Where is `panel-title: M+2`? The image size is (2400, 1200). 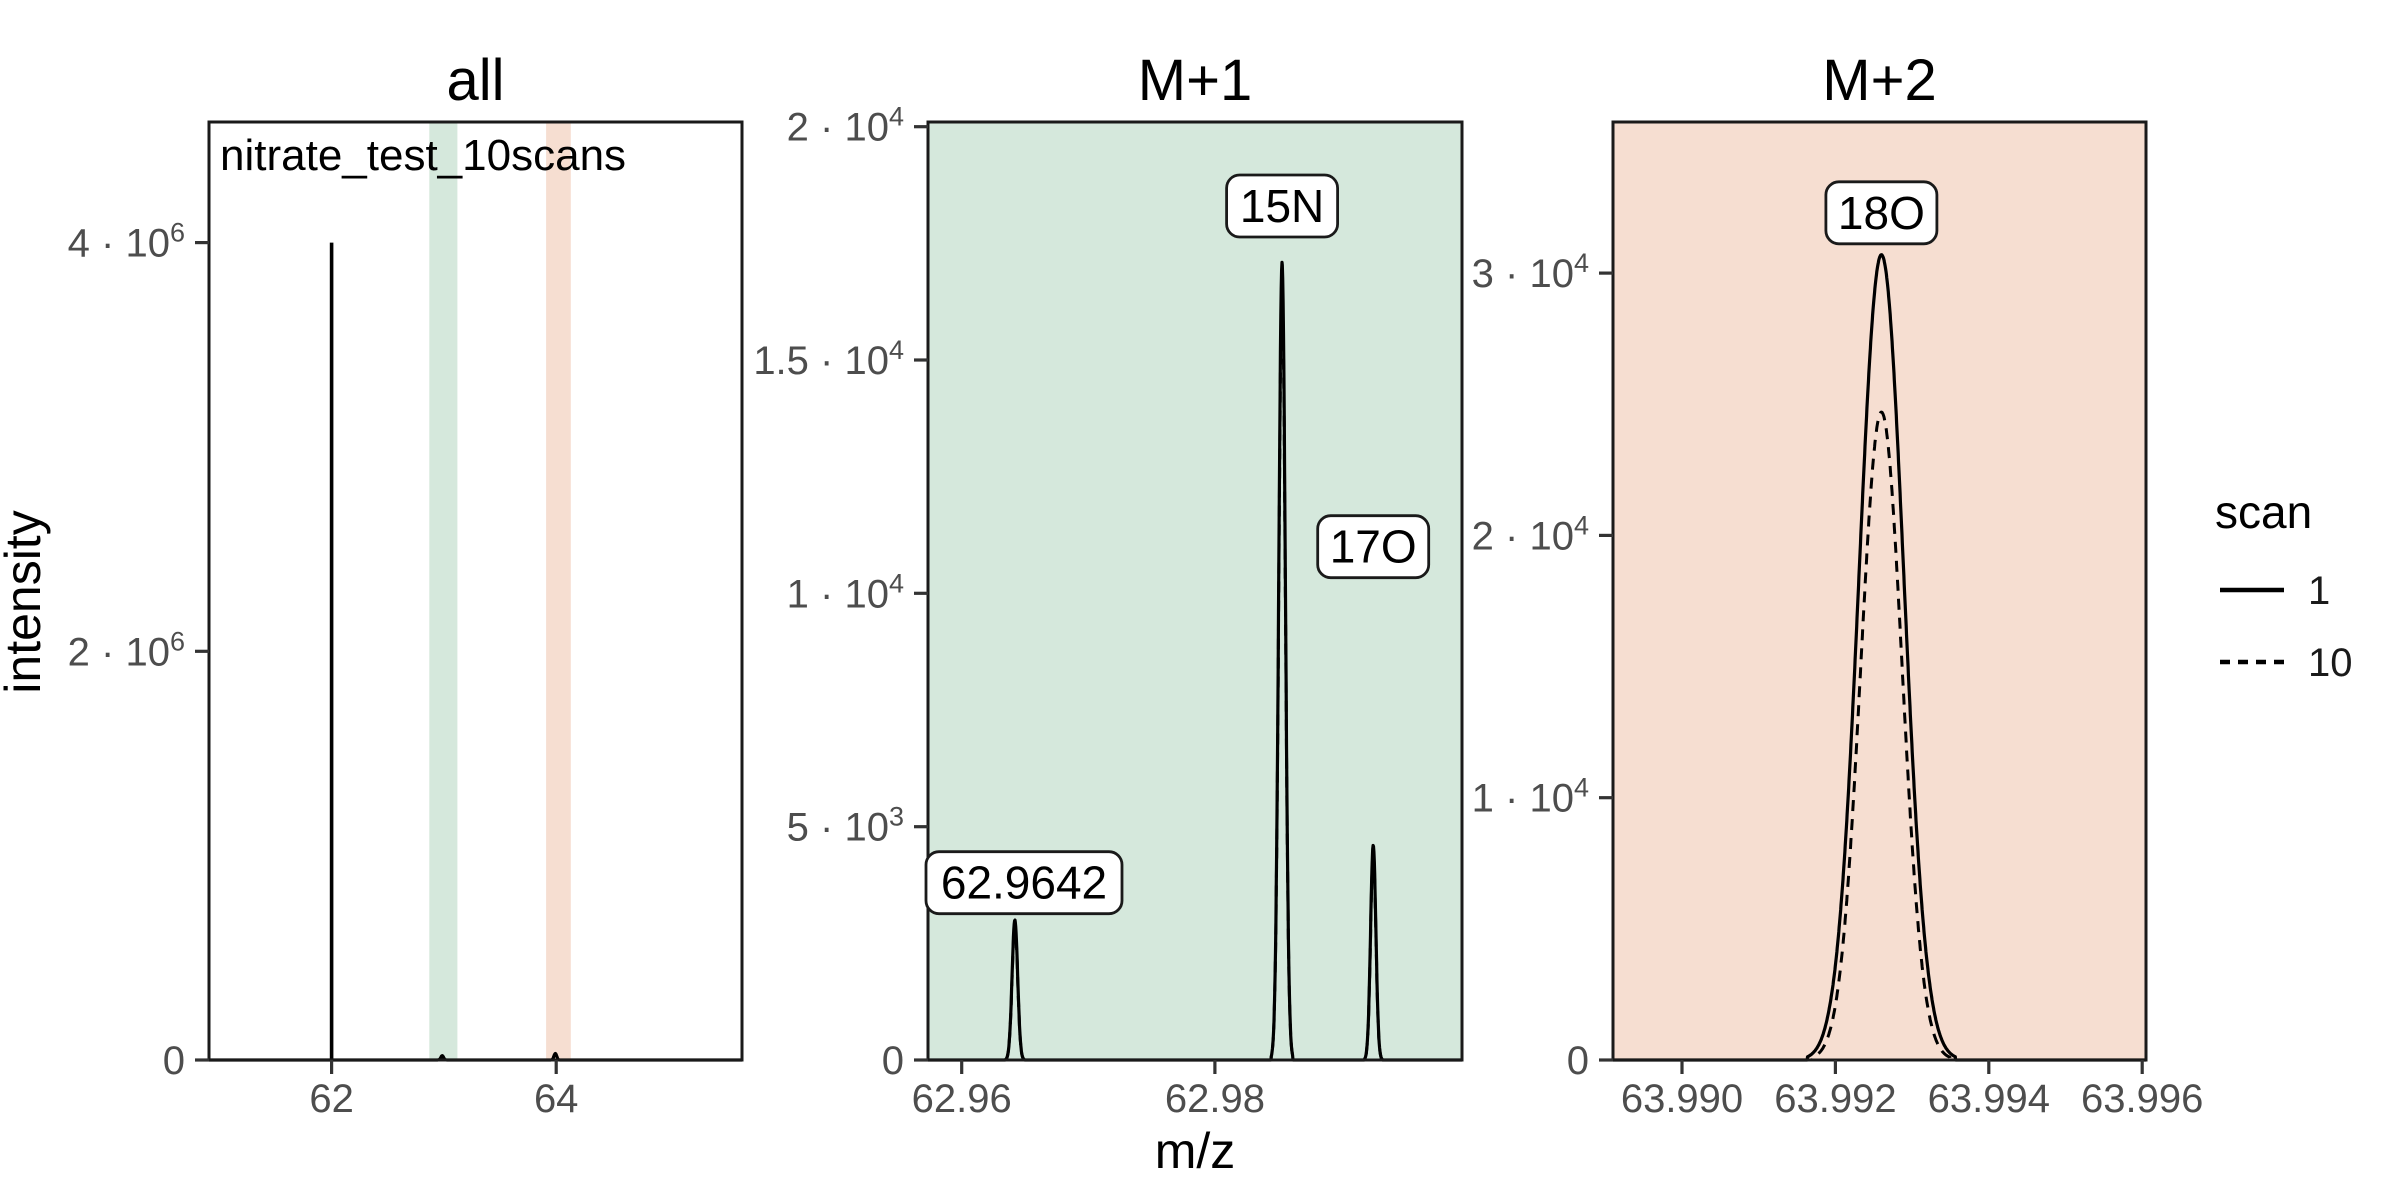
panel-title: M+2 is located at coordinates (1879, 80).